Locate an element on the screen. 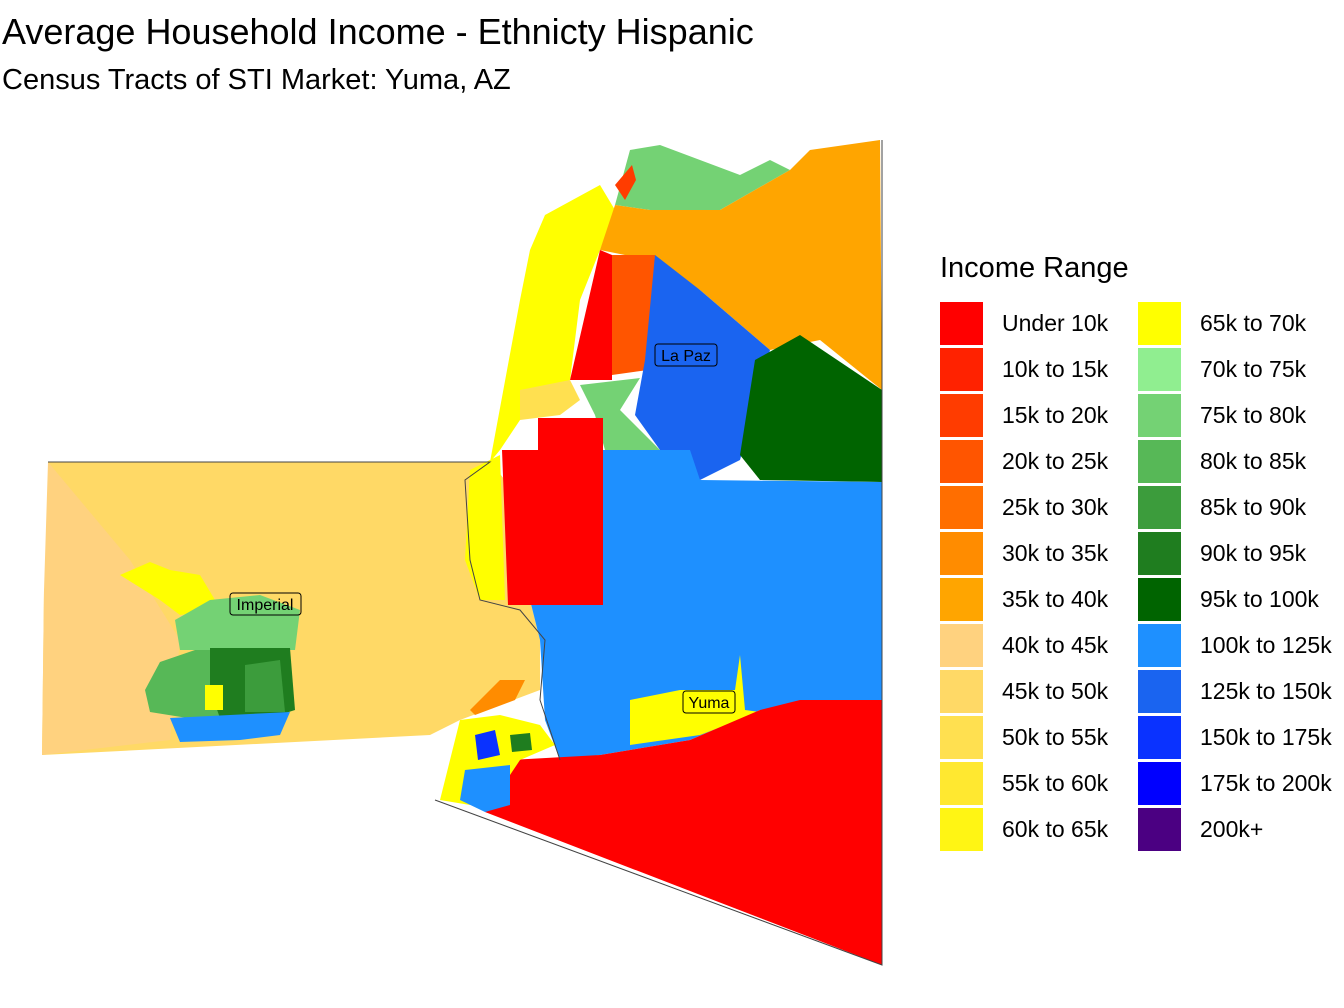 The height and width of the screenshot is (1008, 1344). tract-imperial-north-yellow is located at coordinates (167, 588).